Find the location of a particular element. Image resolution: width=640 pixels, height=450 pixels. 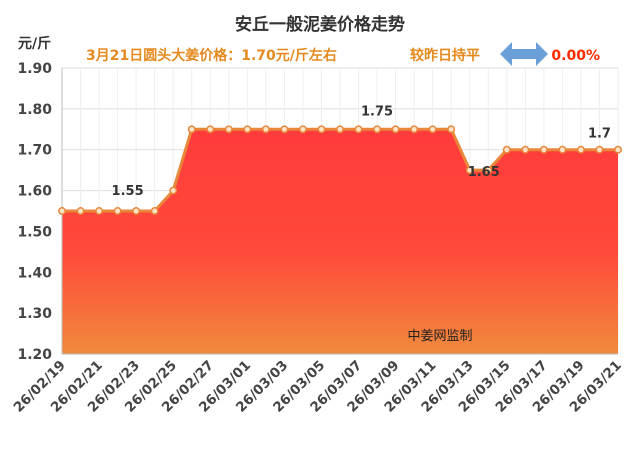

data-label: 1.7 is located at coordinates (599, 134).